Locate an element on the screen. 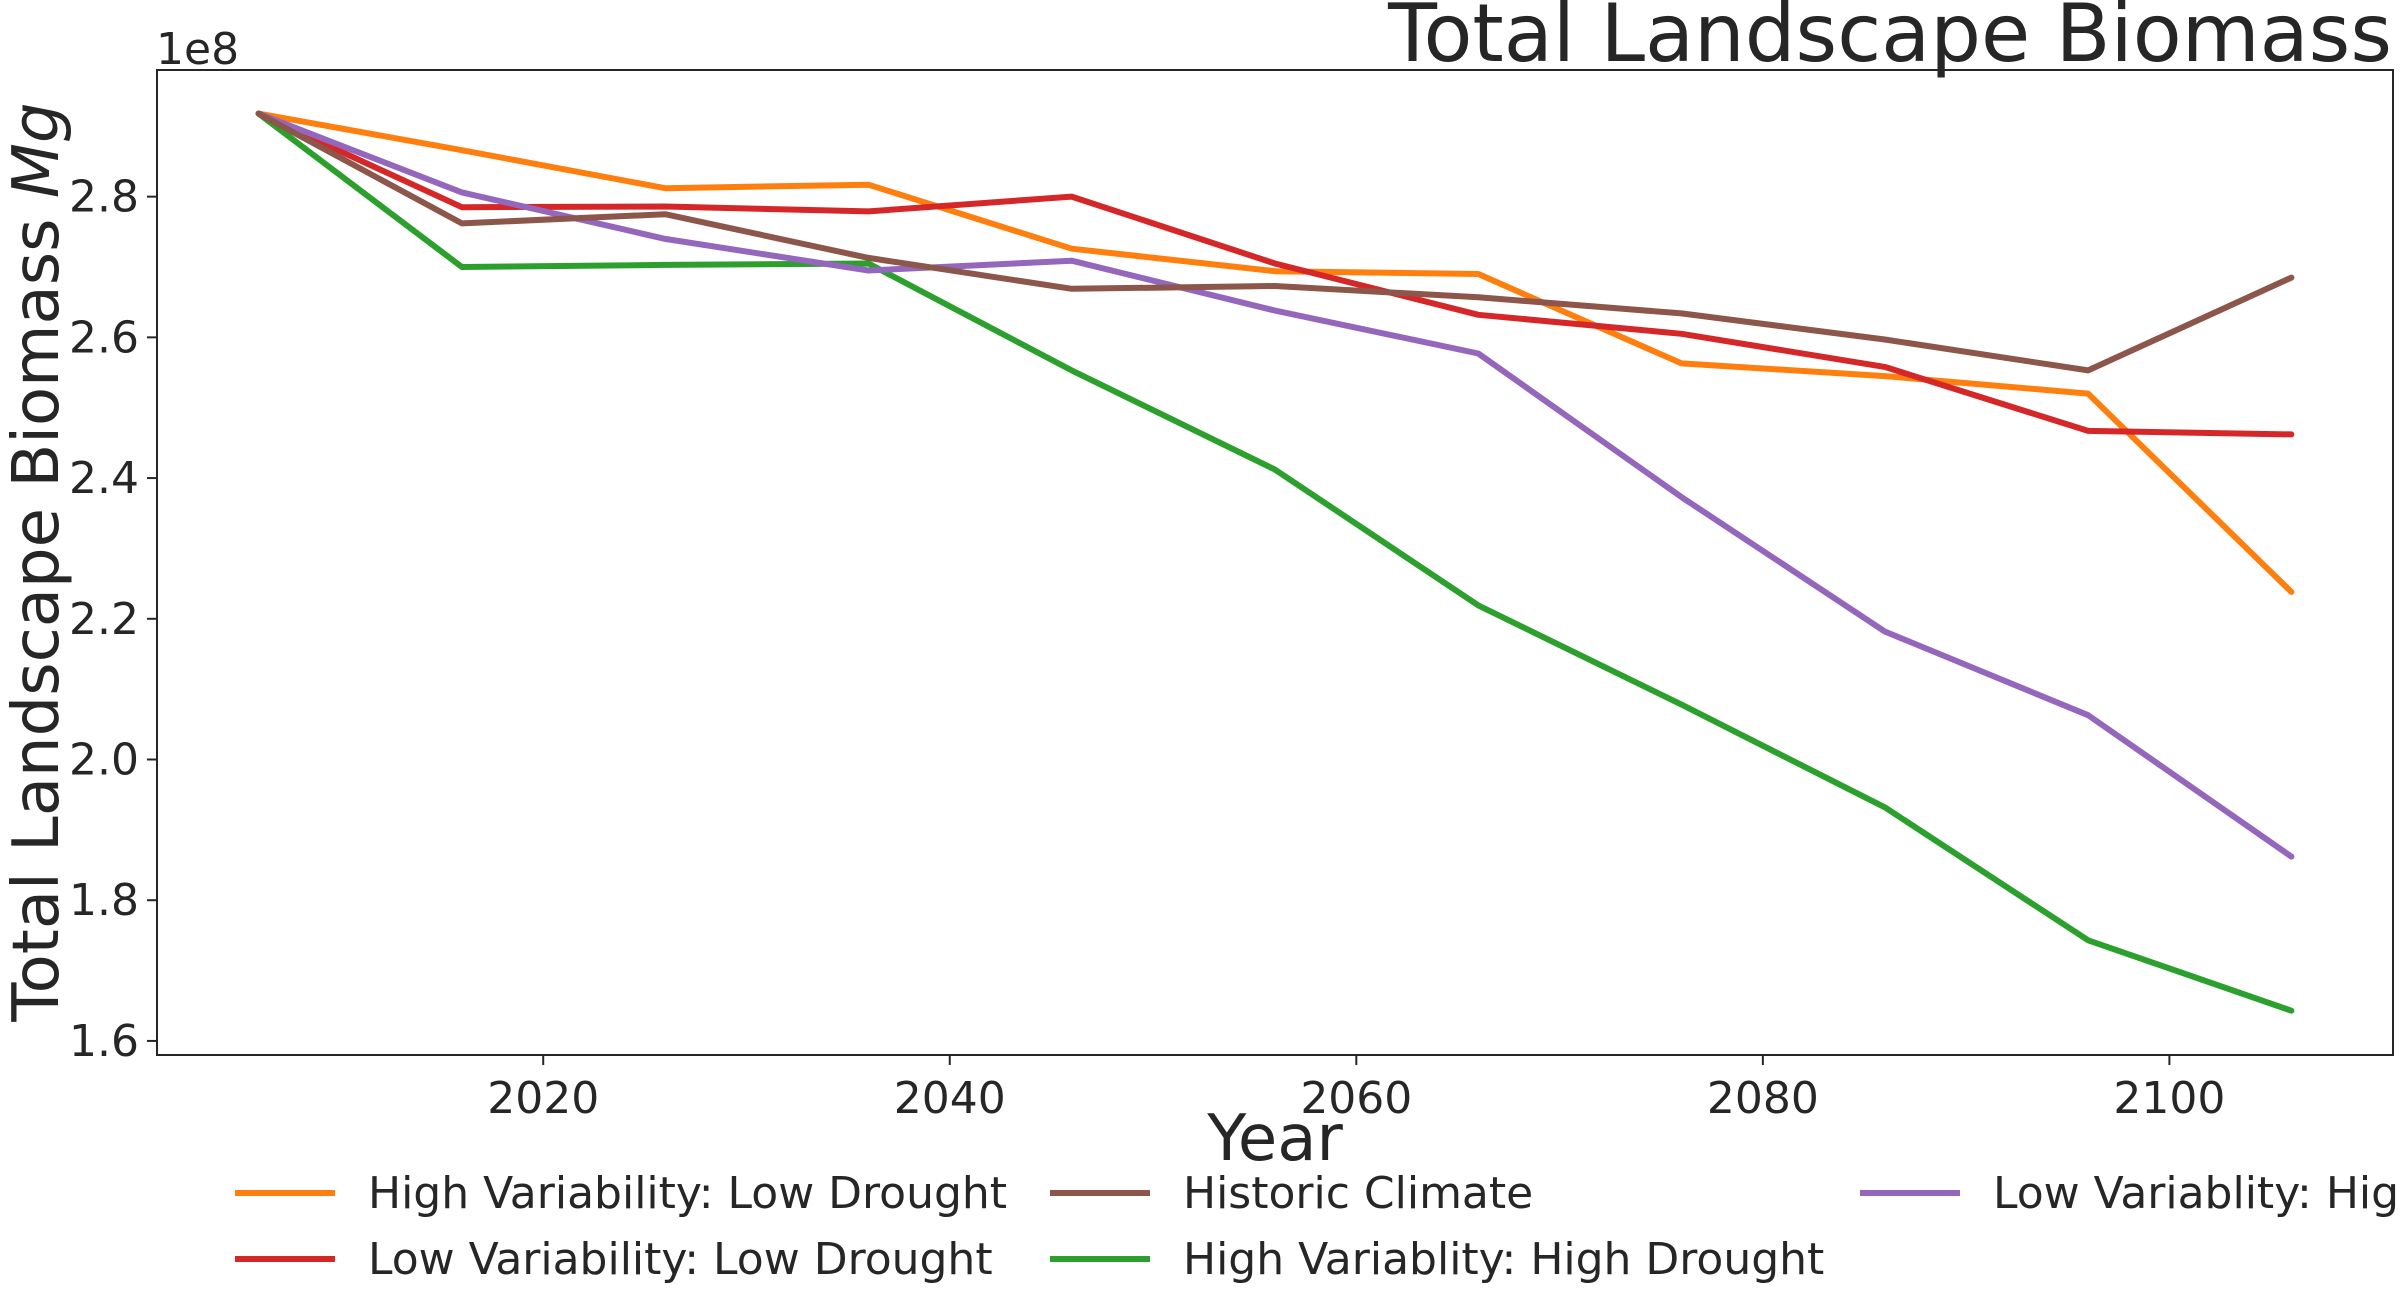 This screenshot has width=2401, height=1305. y-tick-label: 2.0 is located at coordinates (104, 760).